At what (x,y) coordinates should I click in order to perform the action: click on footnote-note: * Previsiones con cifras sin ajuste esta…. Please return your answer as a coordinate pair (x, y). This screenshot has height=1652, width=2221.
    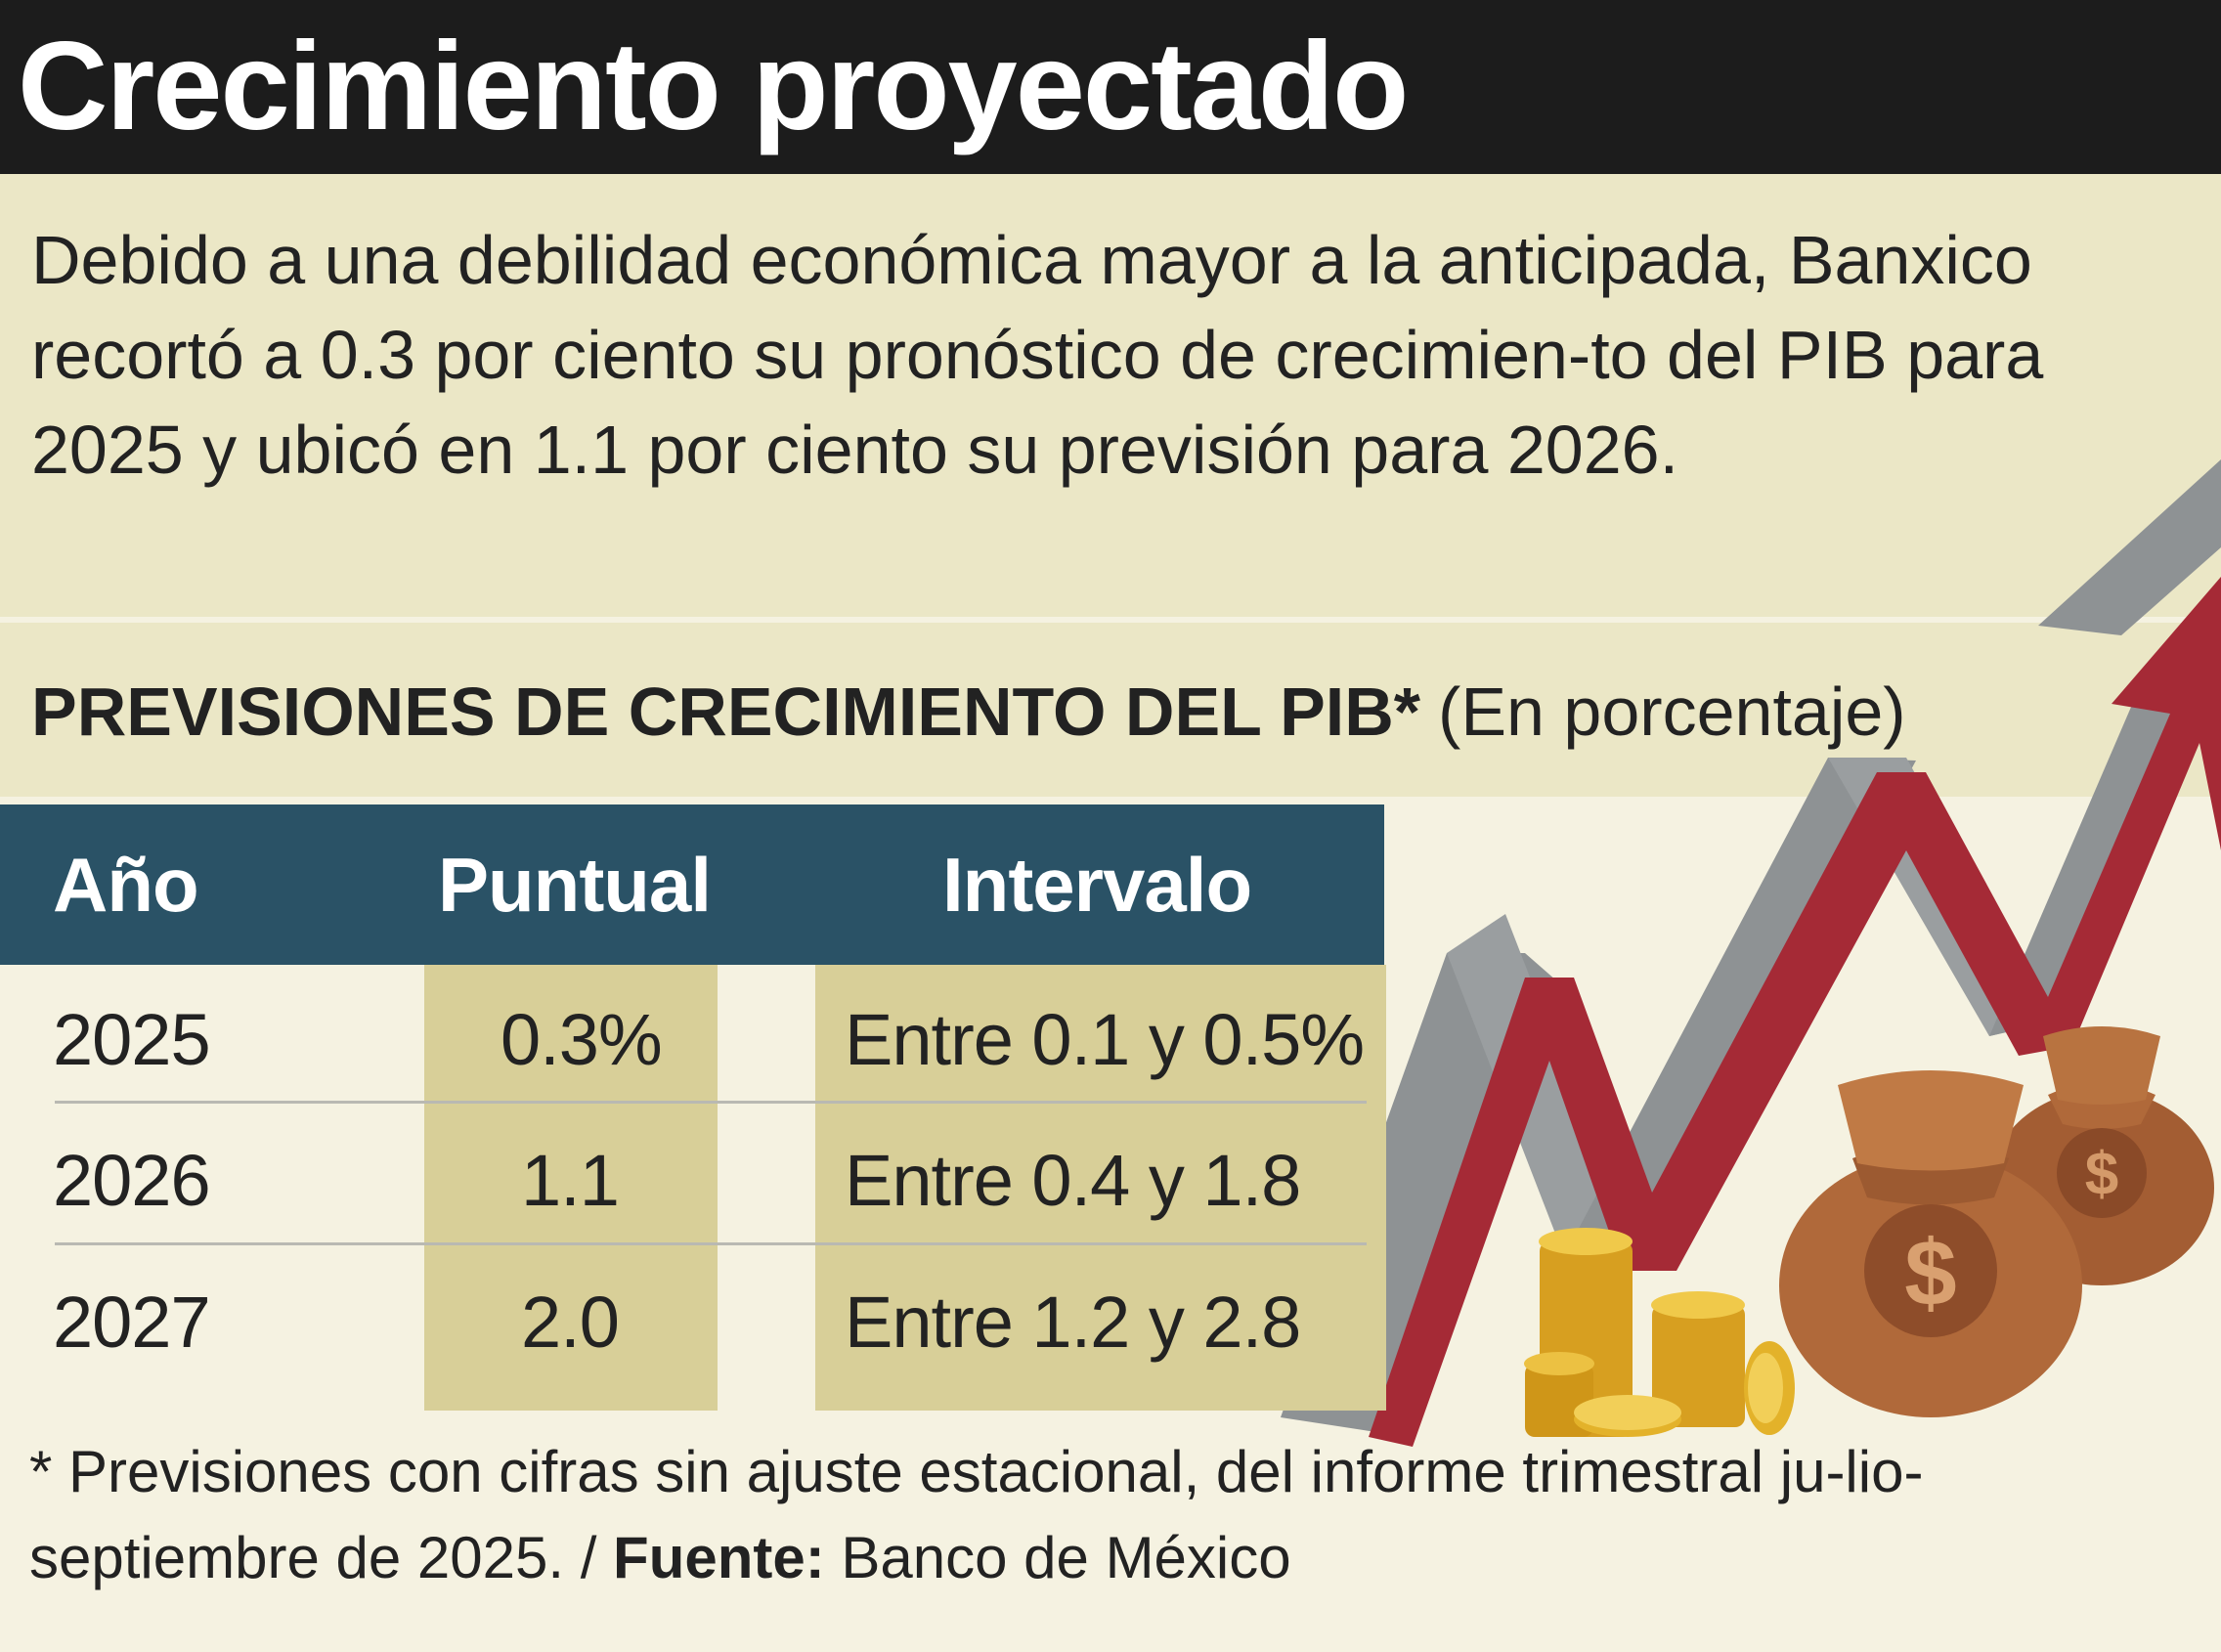
    Looking at the image, I should click on (976, 1514).